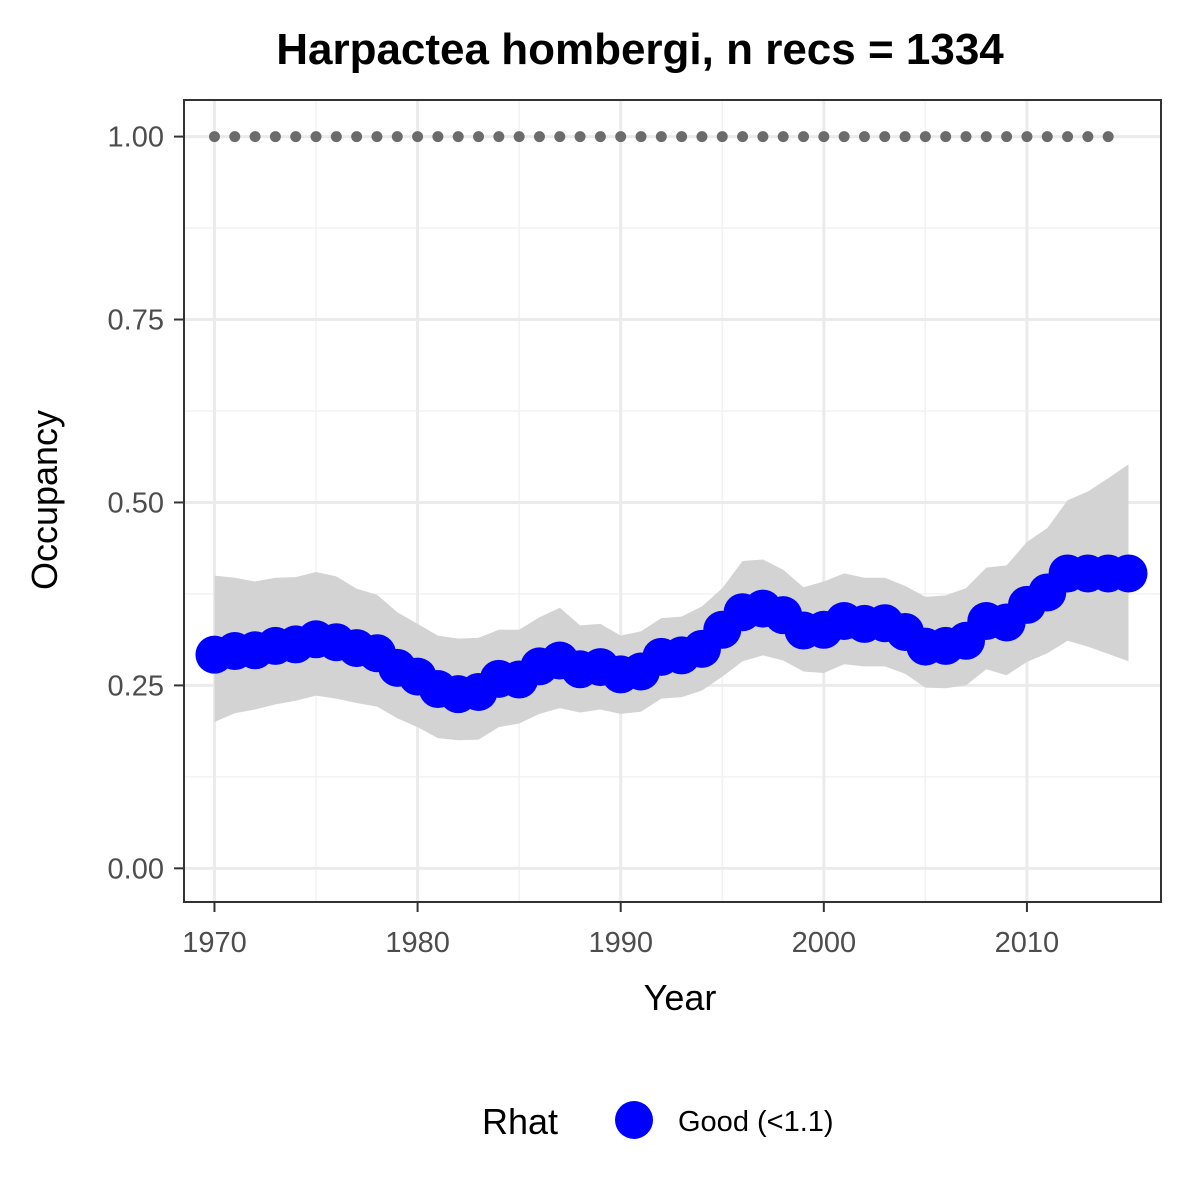  I want to click on y-tick-label: 1.00, so click(136, 138).